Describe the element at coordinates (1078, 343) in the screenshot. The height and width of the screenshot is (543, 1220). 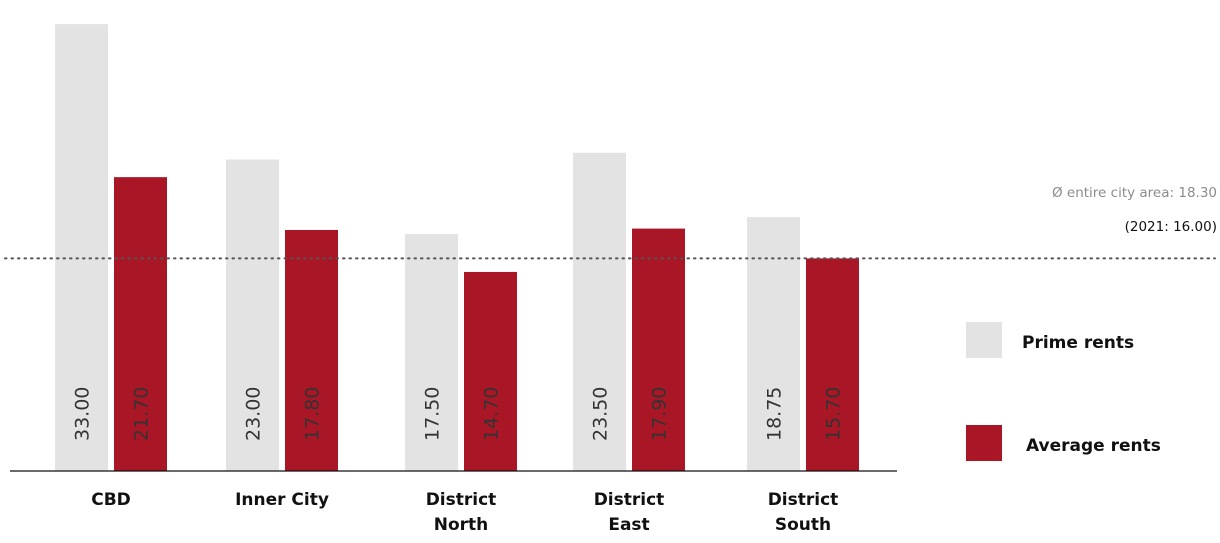
I see `legend-label-prime: Prime rents` at that location.